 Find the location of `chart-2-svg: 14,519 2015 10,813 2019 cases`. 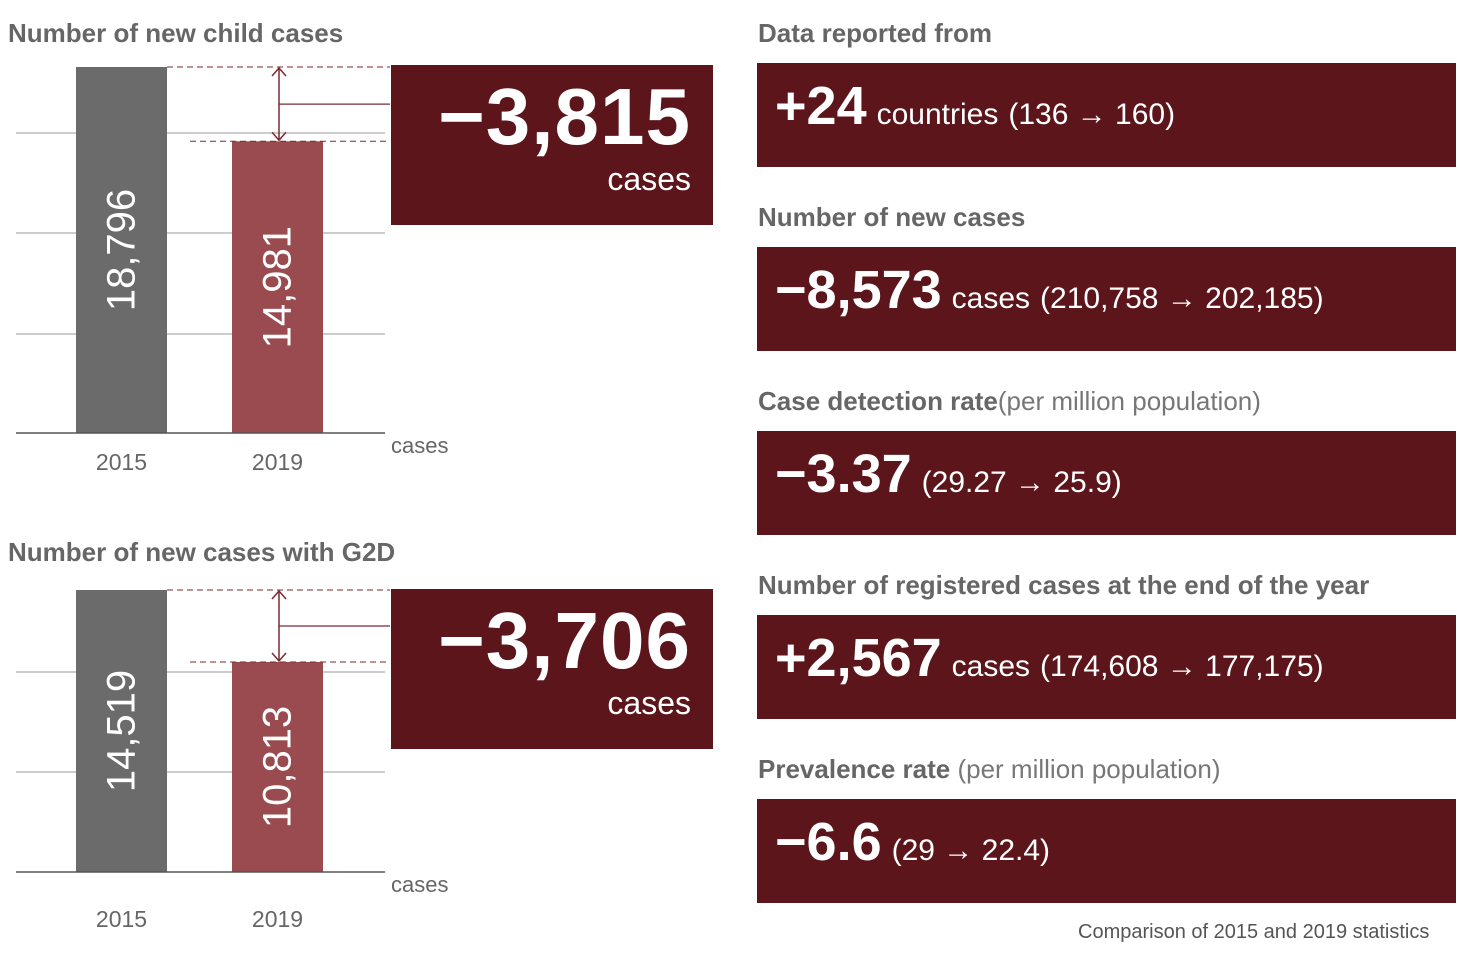

chart-2-svg: 14,519 2015 10,813 2019 cases is located at coordinates (232, 760).